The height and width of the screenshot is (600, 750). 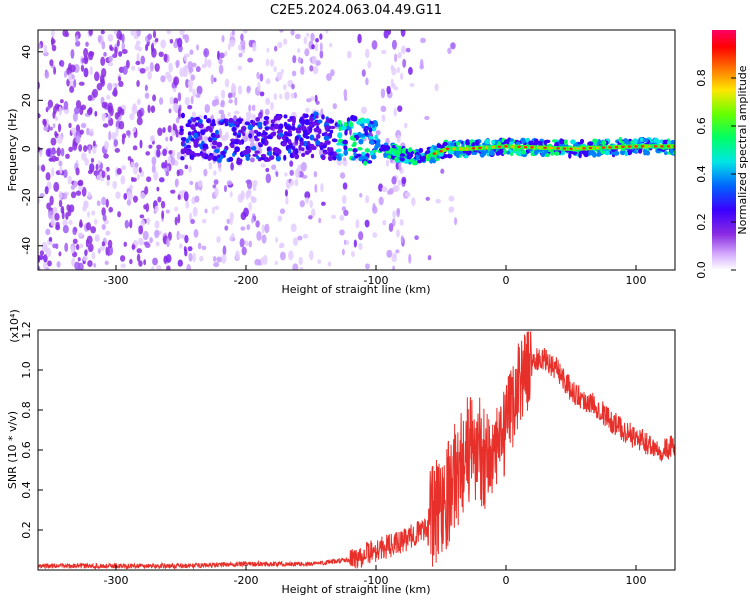 I want to click on spectrogram-y-tick-label: -20, so click(x=26, y=197).